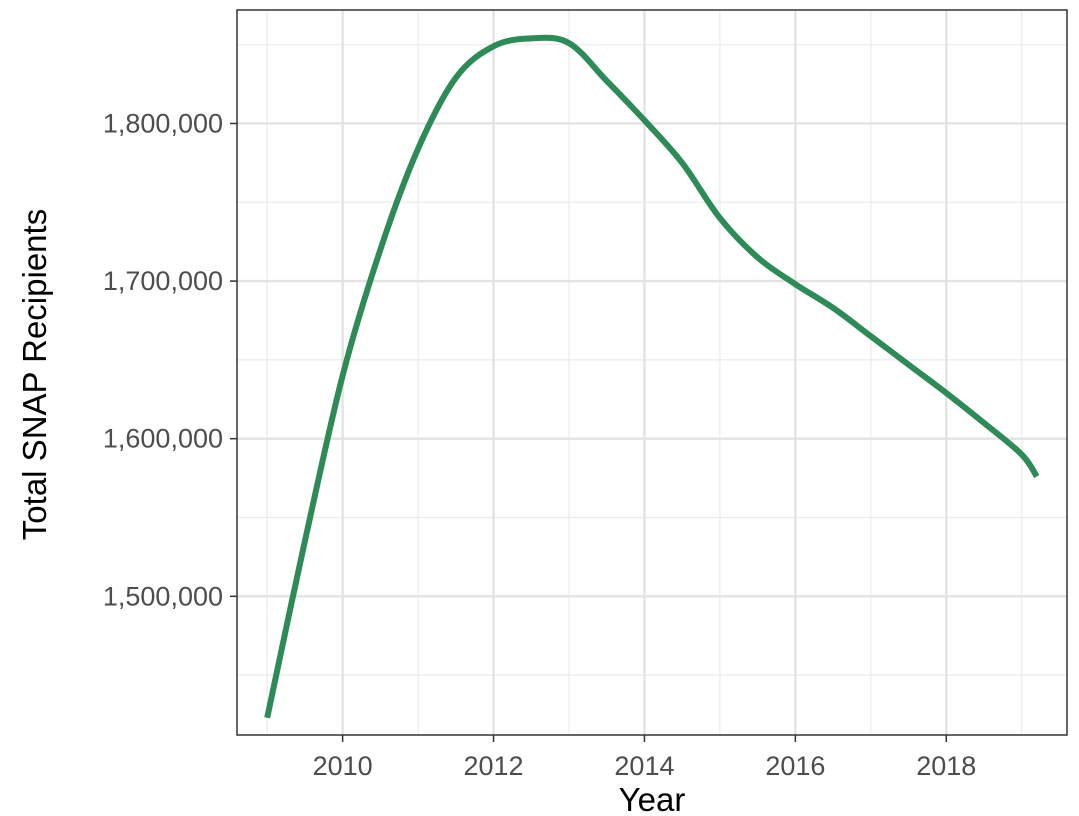 This screenshot has height=816, width=1079. What do you see at coordinates (946, 766) in the screenshot?
I see `x-tick-label: 2018` at bounding box center [946, 766].